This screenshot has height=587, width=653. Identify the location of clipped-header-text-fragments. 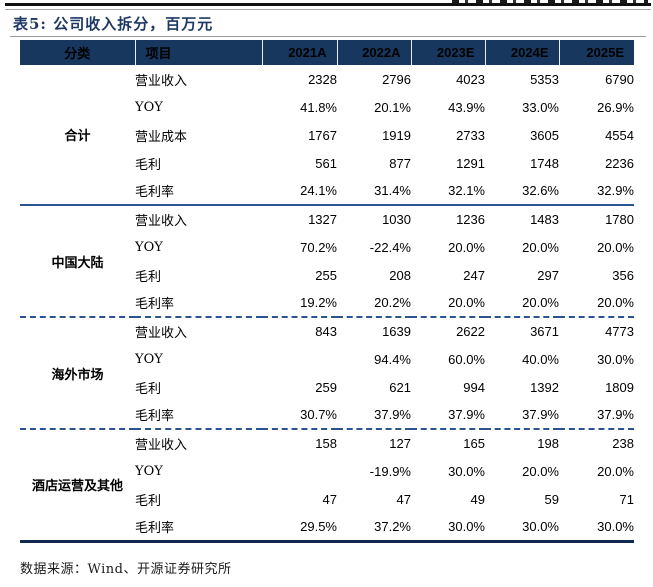
(550, 1).